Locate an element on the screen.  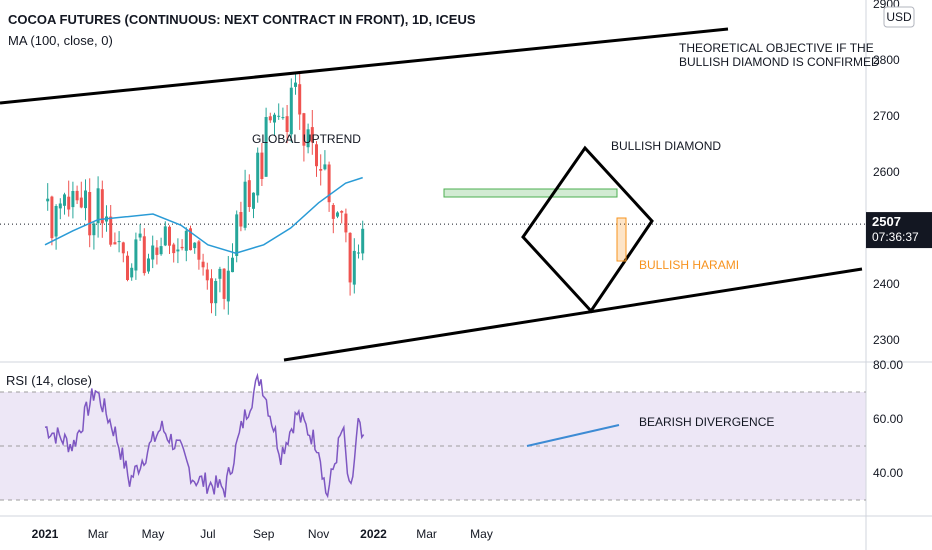
support-zone is located at coordinates (530, 193).